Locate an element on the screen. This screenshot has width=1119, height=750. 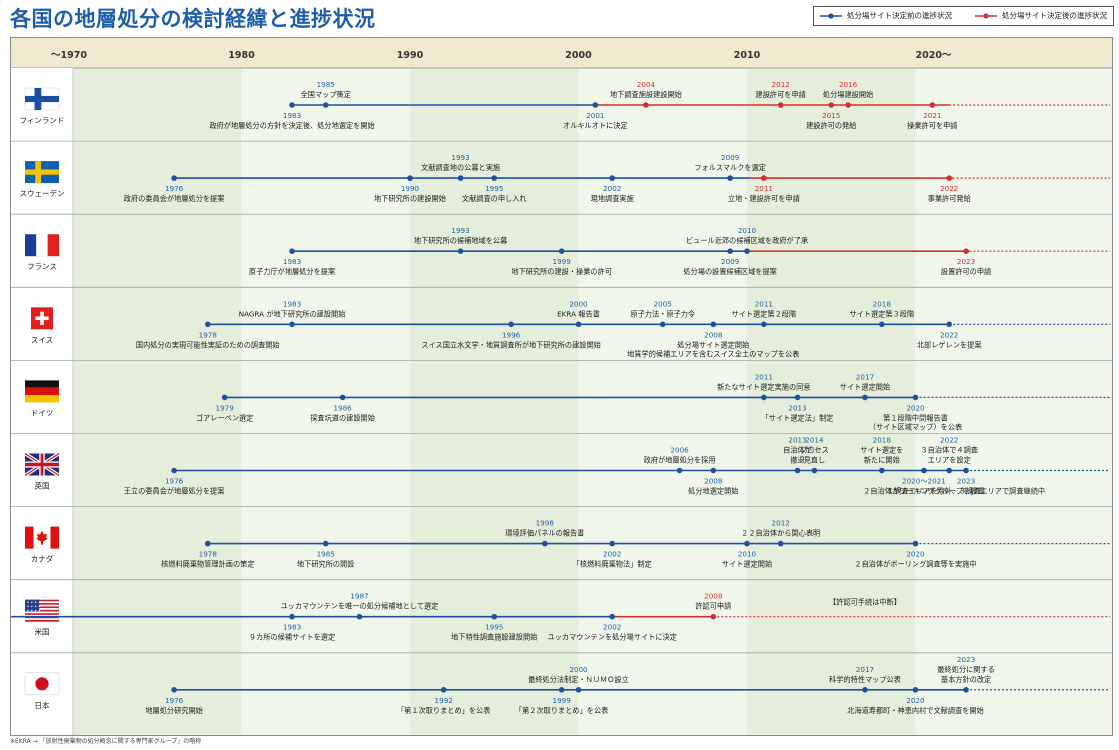
jp-event-2-marker is located at coordinates (966, 690).